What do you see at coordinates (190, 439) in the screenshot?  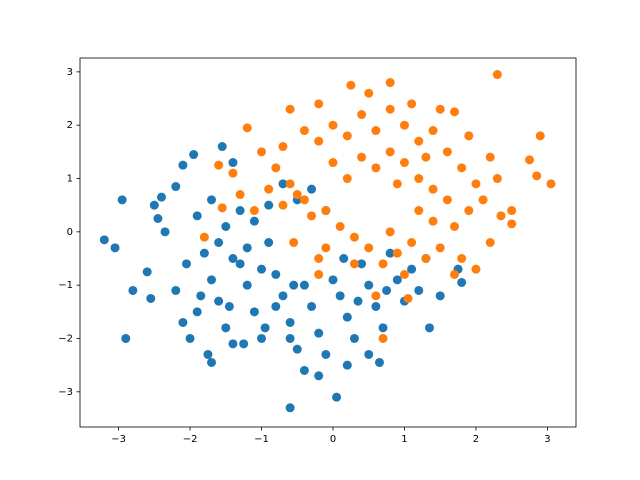 I see `x-tick-label: −2` at bounding box center [190, 439].